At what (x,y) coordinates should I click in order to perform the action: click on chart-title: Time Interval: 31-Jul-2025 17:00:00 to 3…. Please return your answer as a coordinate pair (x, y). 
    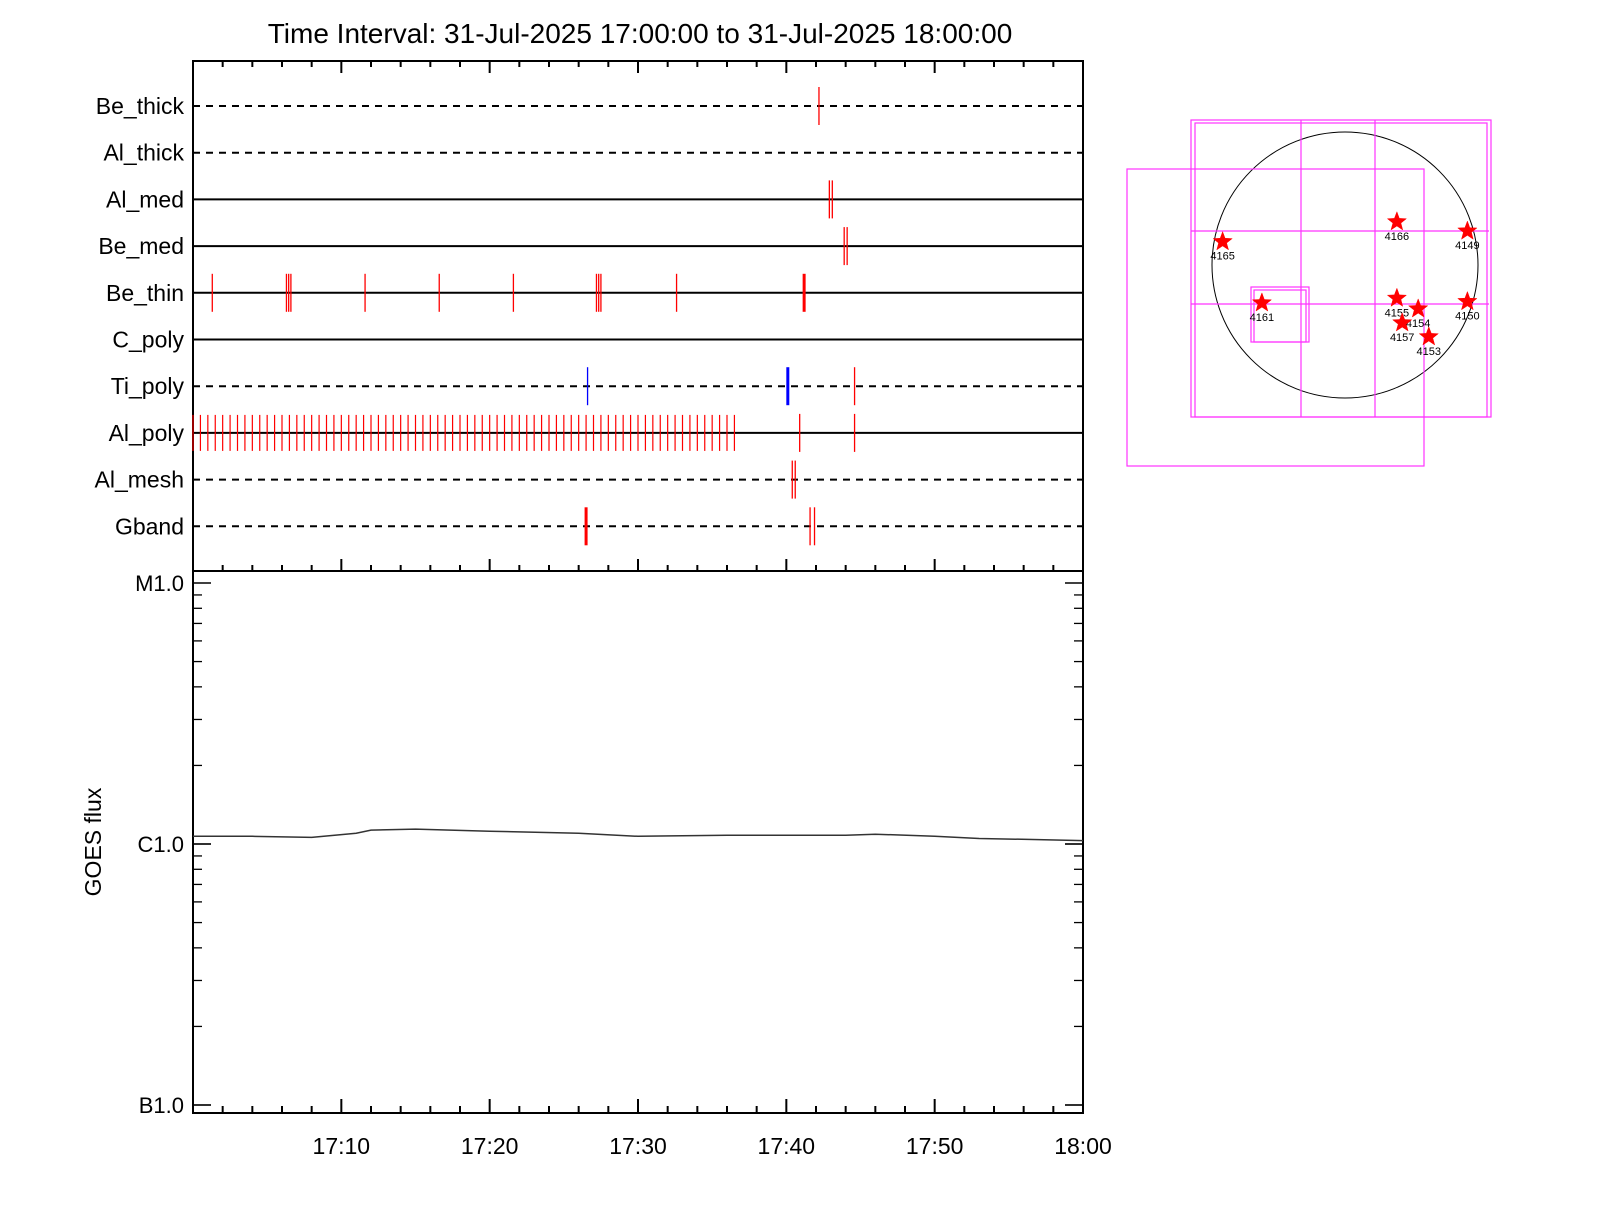
    Looking at the image, I should click on (640, 33).